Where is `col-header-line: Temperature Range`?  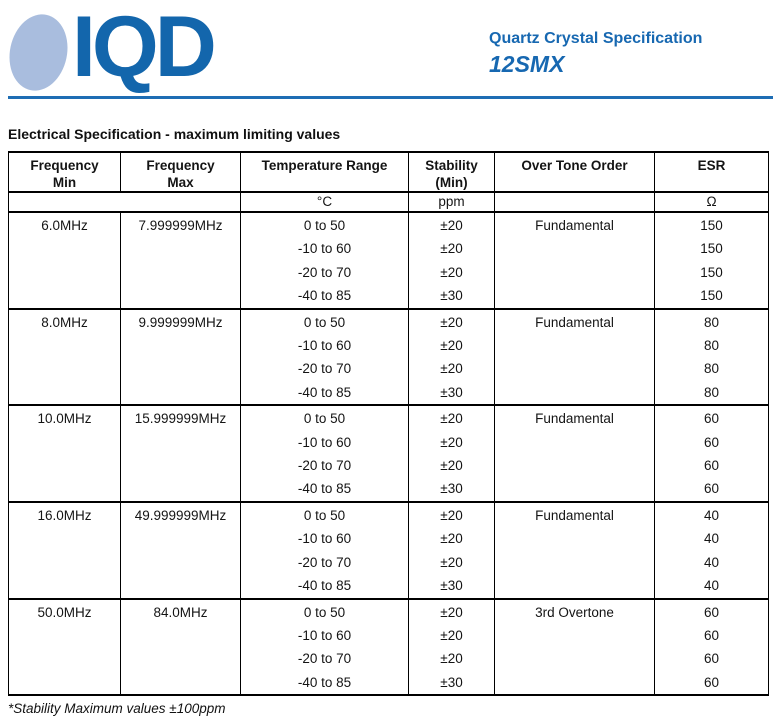
col-header-line: Temperature Range is located at coordinates (324, 165).